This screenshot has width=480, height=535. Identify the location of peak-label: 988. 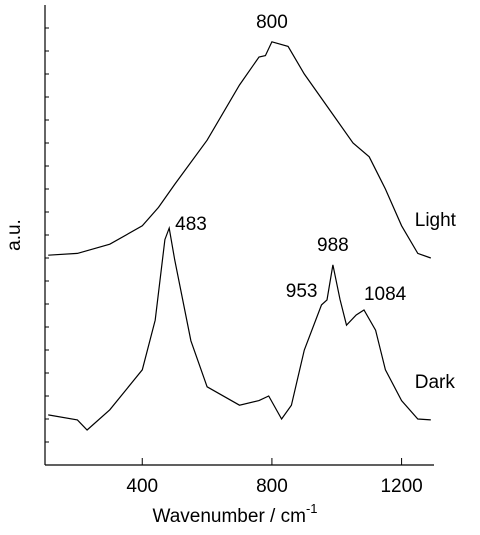
(333, 245).